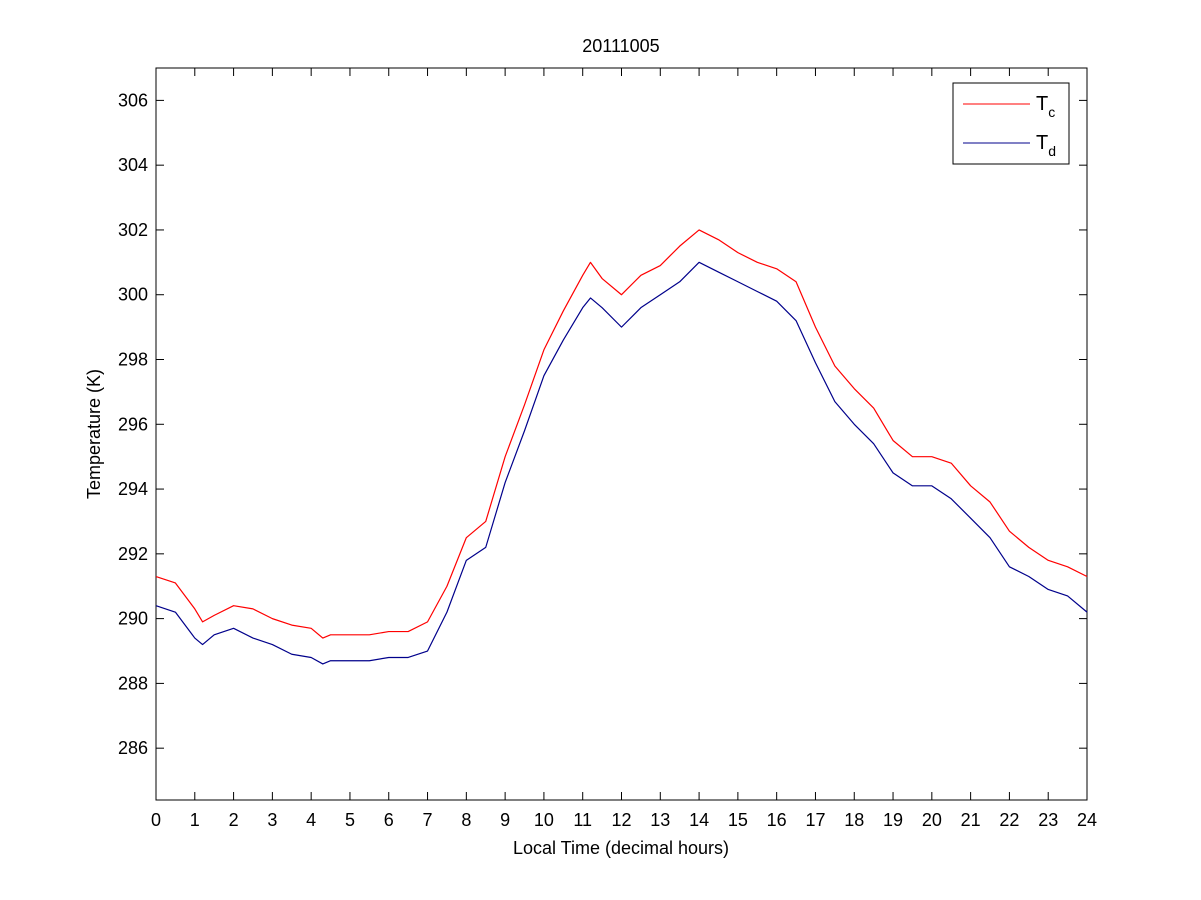 Image resolution: width=1201 pixels, height=900 pixels. Describe the element at coordinates (234, 820) in the screenshot. I see `x-tick-label: 2` at that location.